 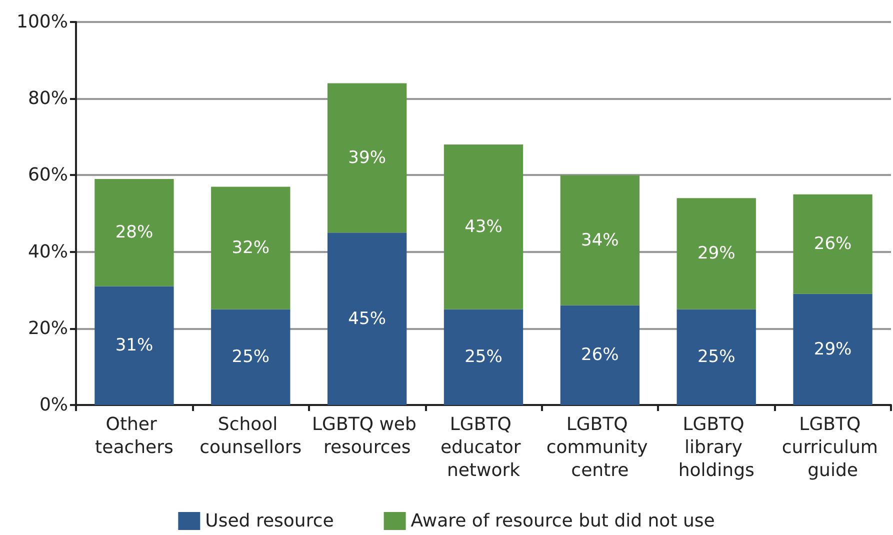 What do you see at coordinates (48, 99) in the screenshot?
I see `y-tick-label: 80%` at bounding box center [48, 99].